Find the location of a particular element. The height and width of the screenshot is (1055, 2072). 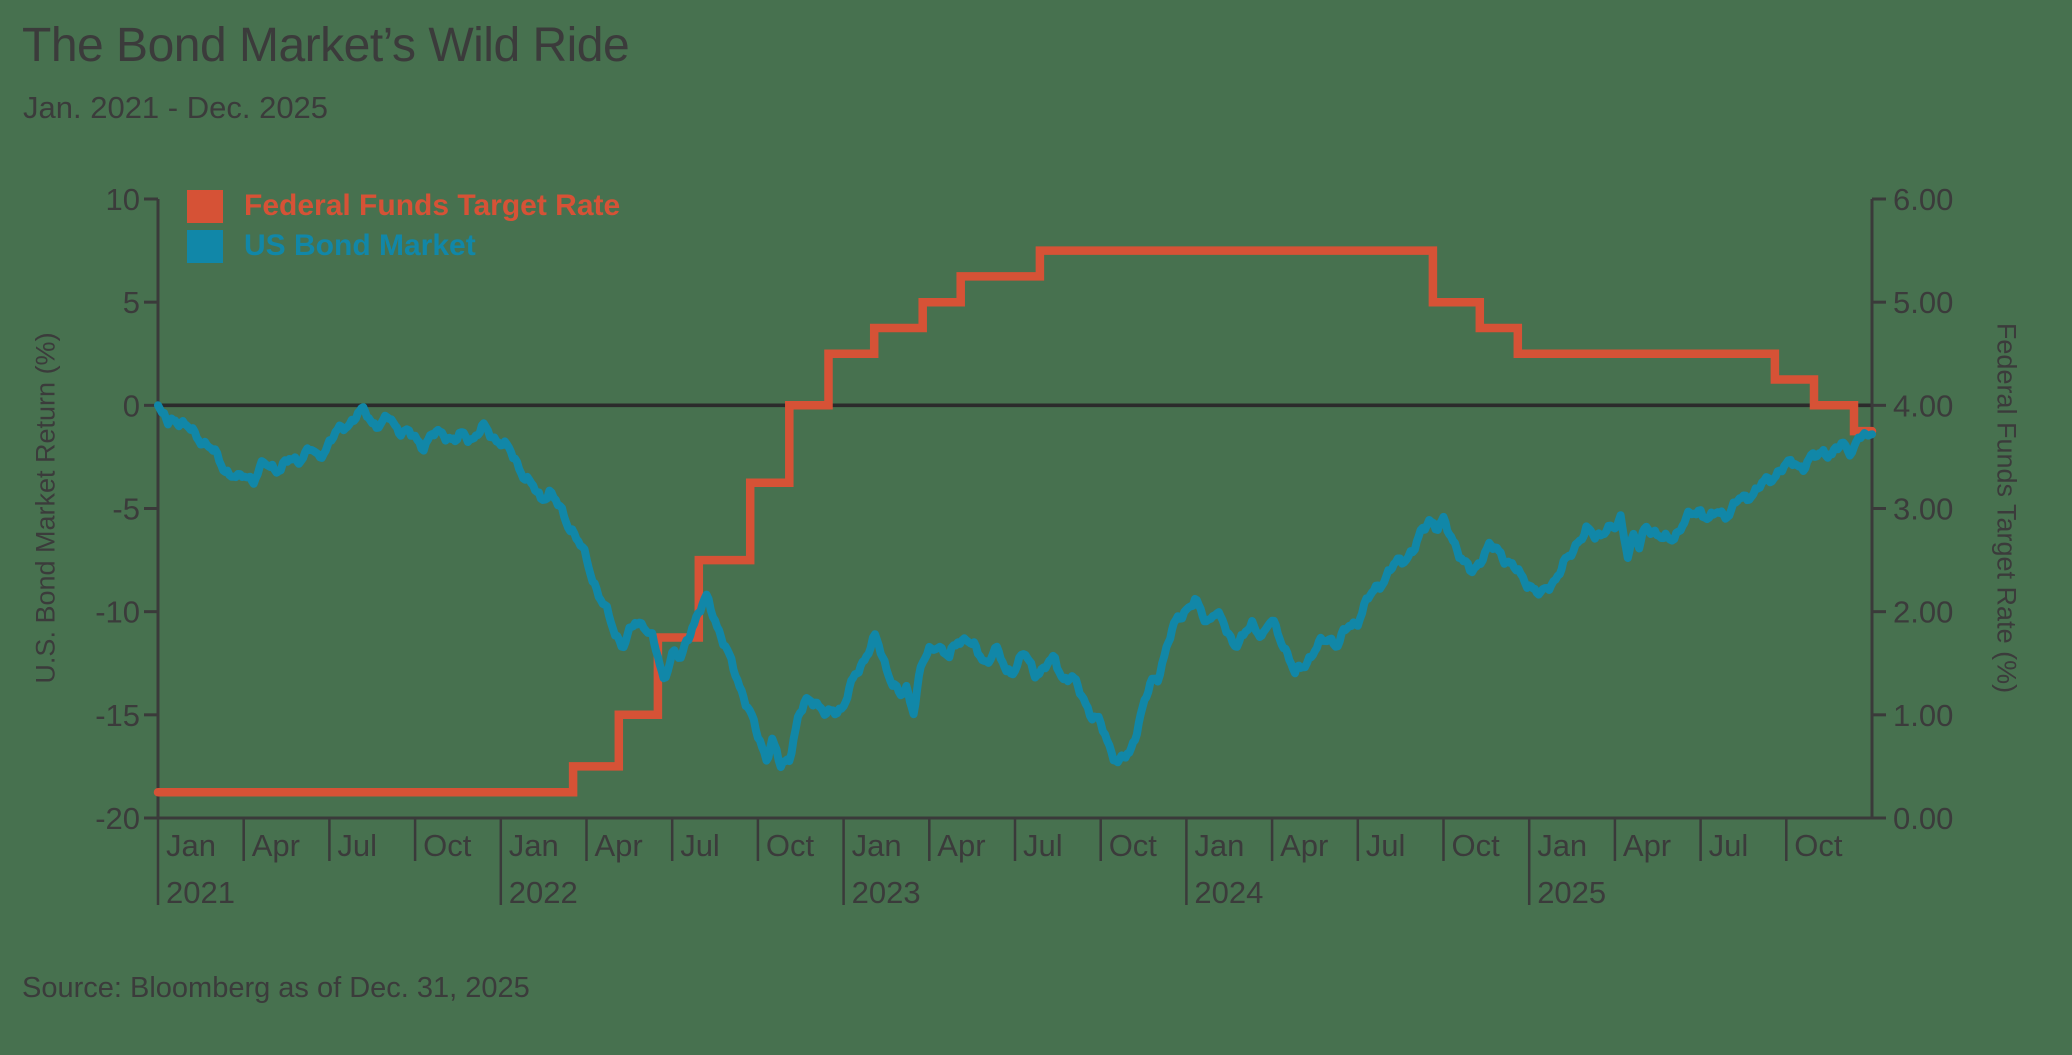

fed-funds-swatch-icon is located at coordinates (205, 206).